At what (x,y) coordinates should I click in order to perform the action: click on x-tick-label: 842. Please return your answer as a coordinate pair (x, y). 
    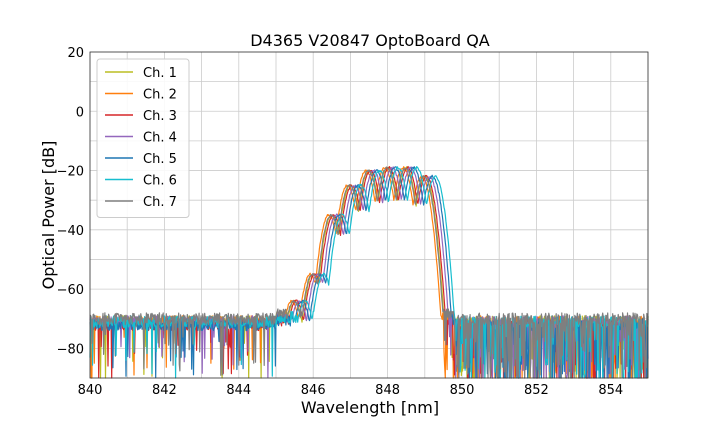
    Looking at the image, I should click on (164, 390).